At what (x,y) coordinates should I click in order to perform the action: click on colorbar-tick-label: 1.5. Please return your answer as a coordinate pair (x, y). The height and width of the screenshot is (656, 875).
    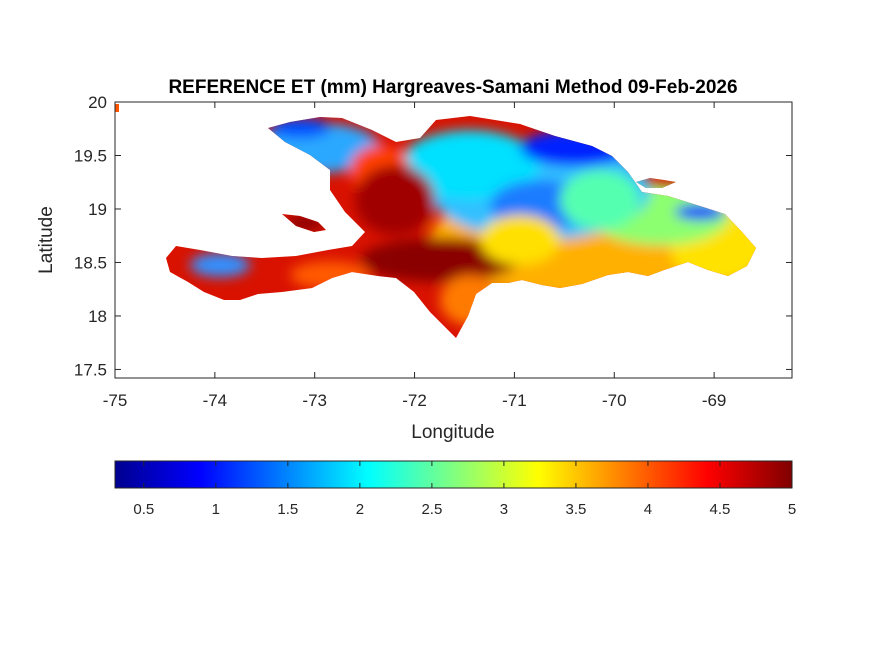
    Looking at the image, I should click on (287, 509).